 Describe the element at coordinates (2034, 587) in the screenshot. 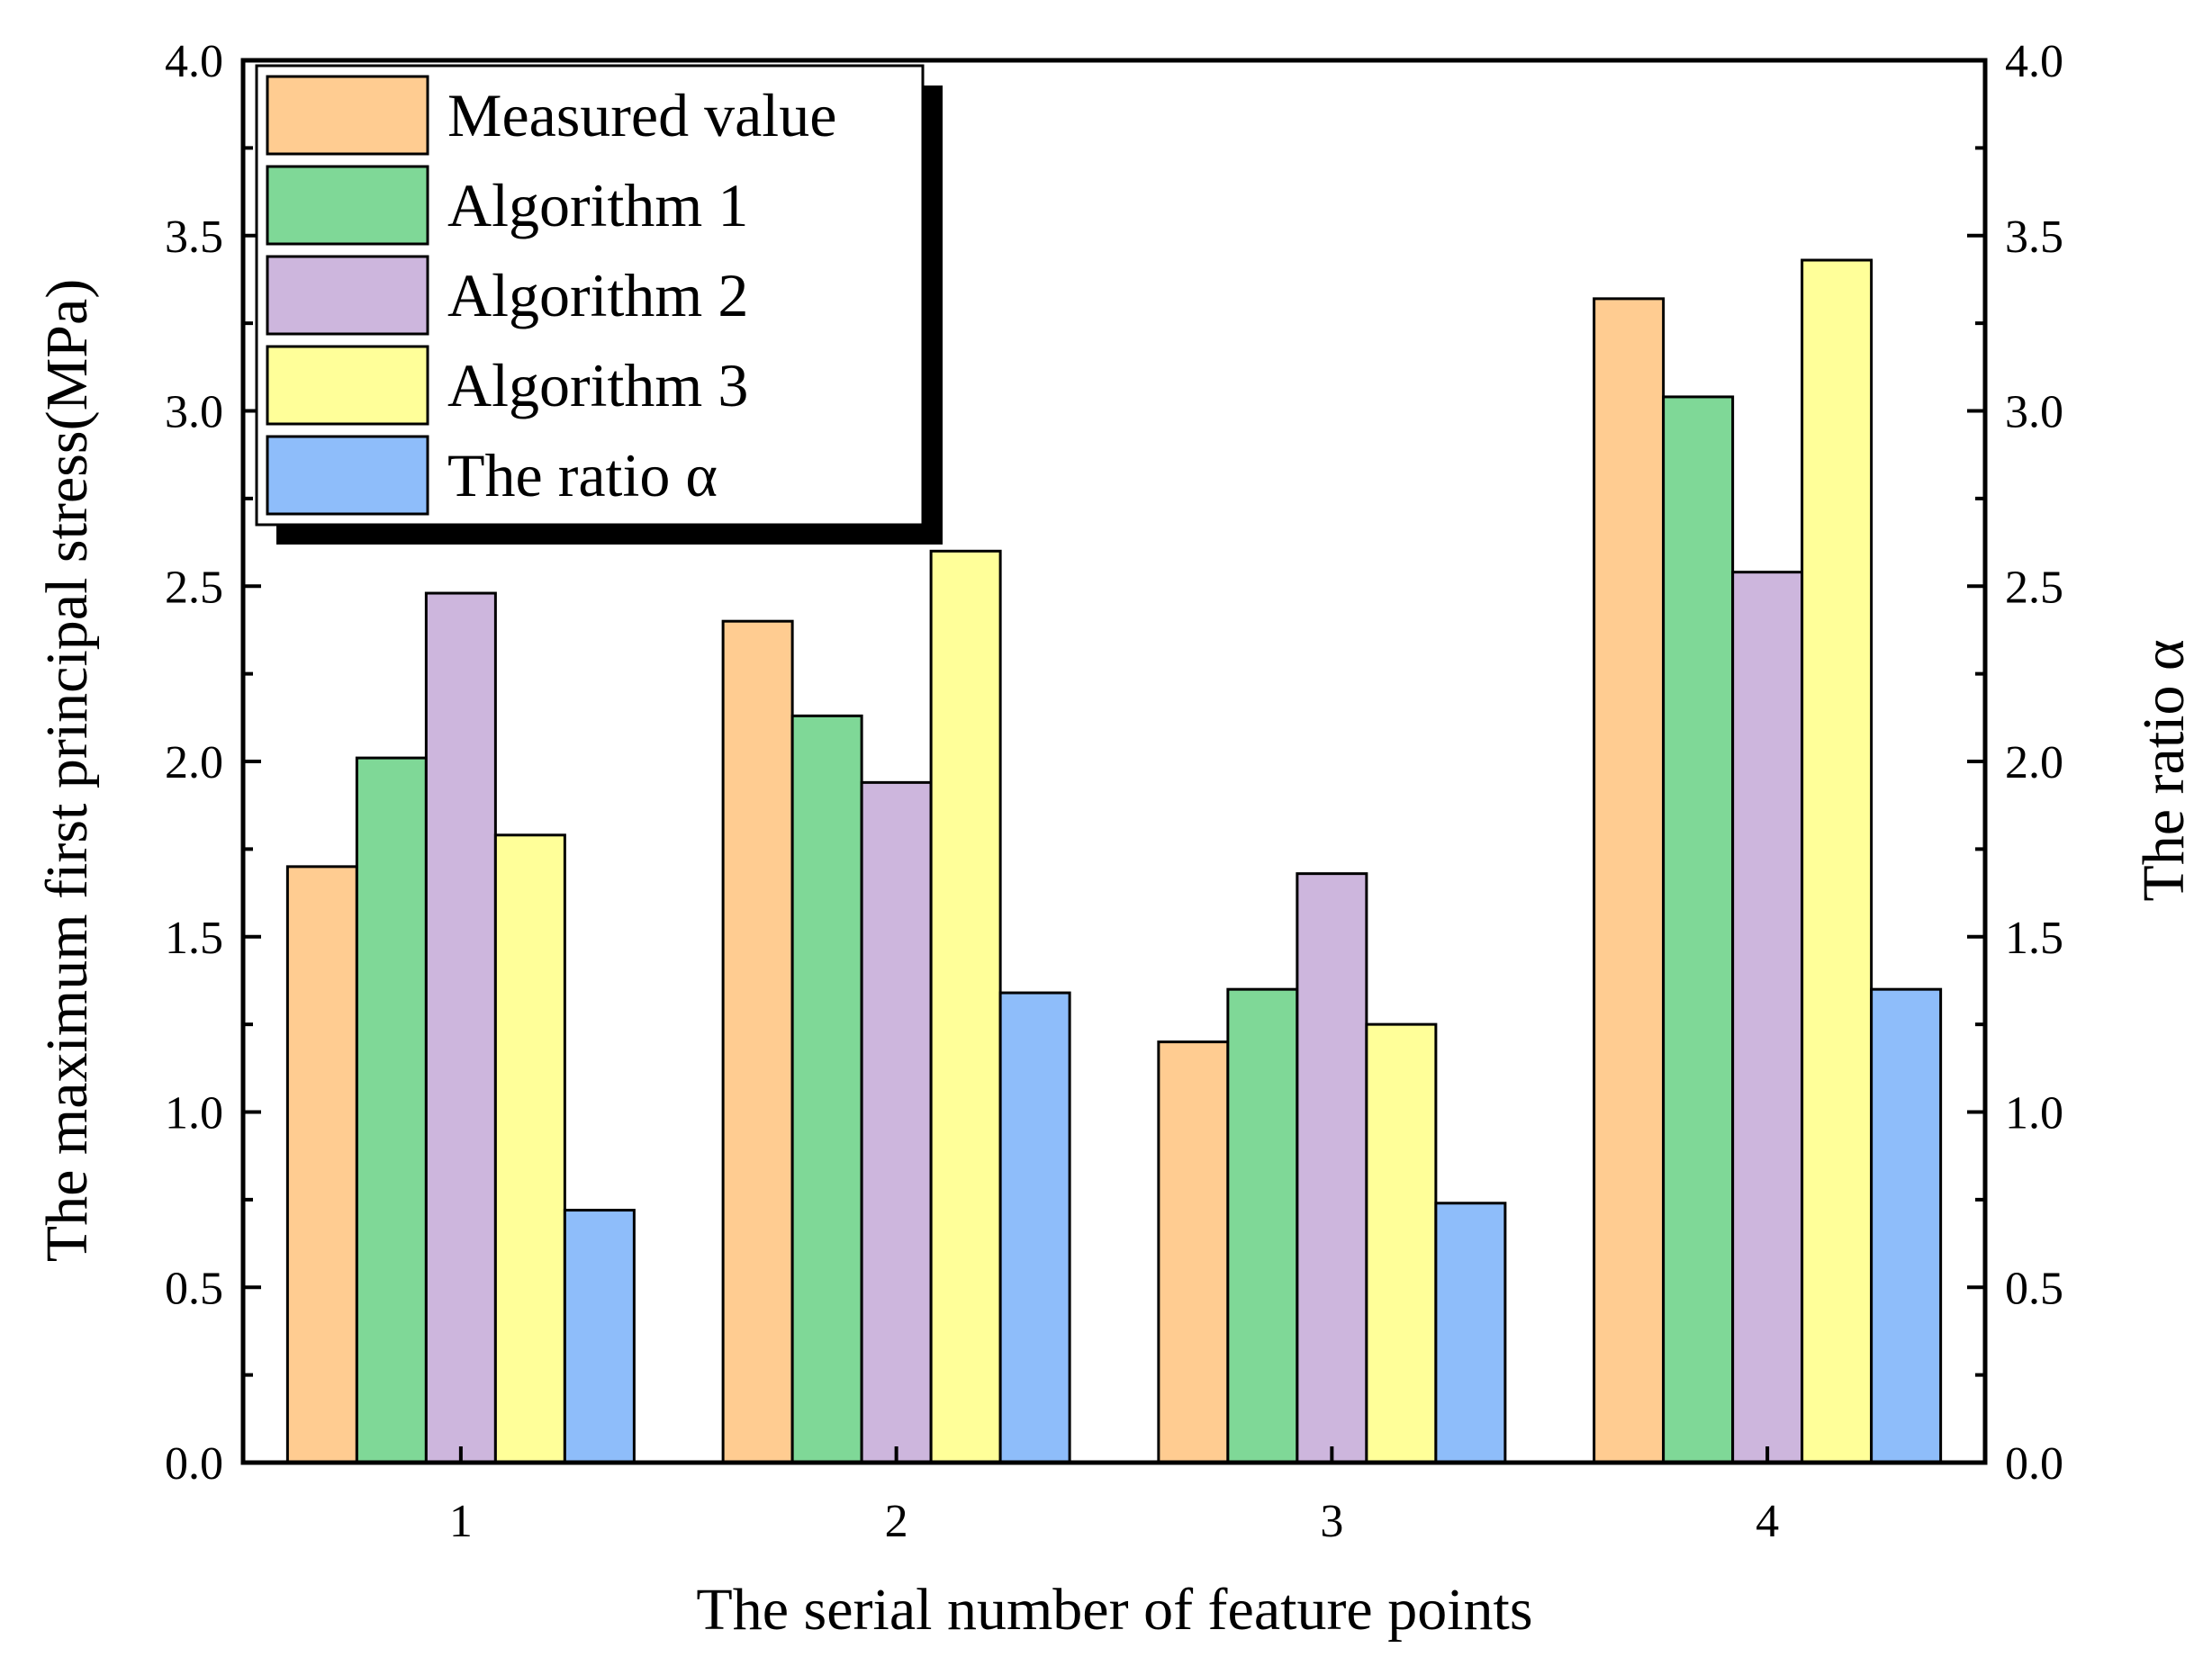

I see `y2-tick-label: 2.5` at that location.